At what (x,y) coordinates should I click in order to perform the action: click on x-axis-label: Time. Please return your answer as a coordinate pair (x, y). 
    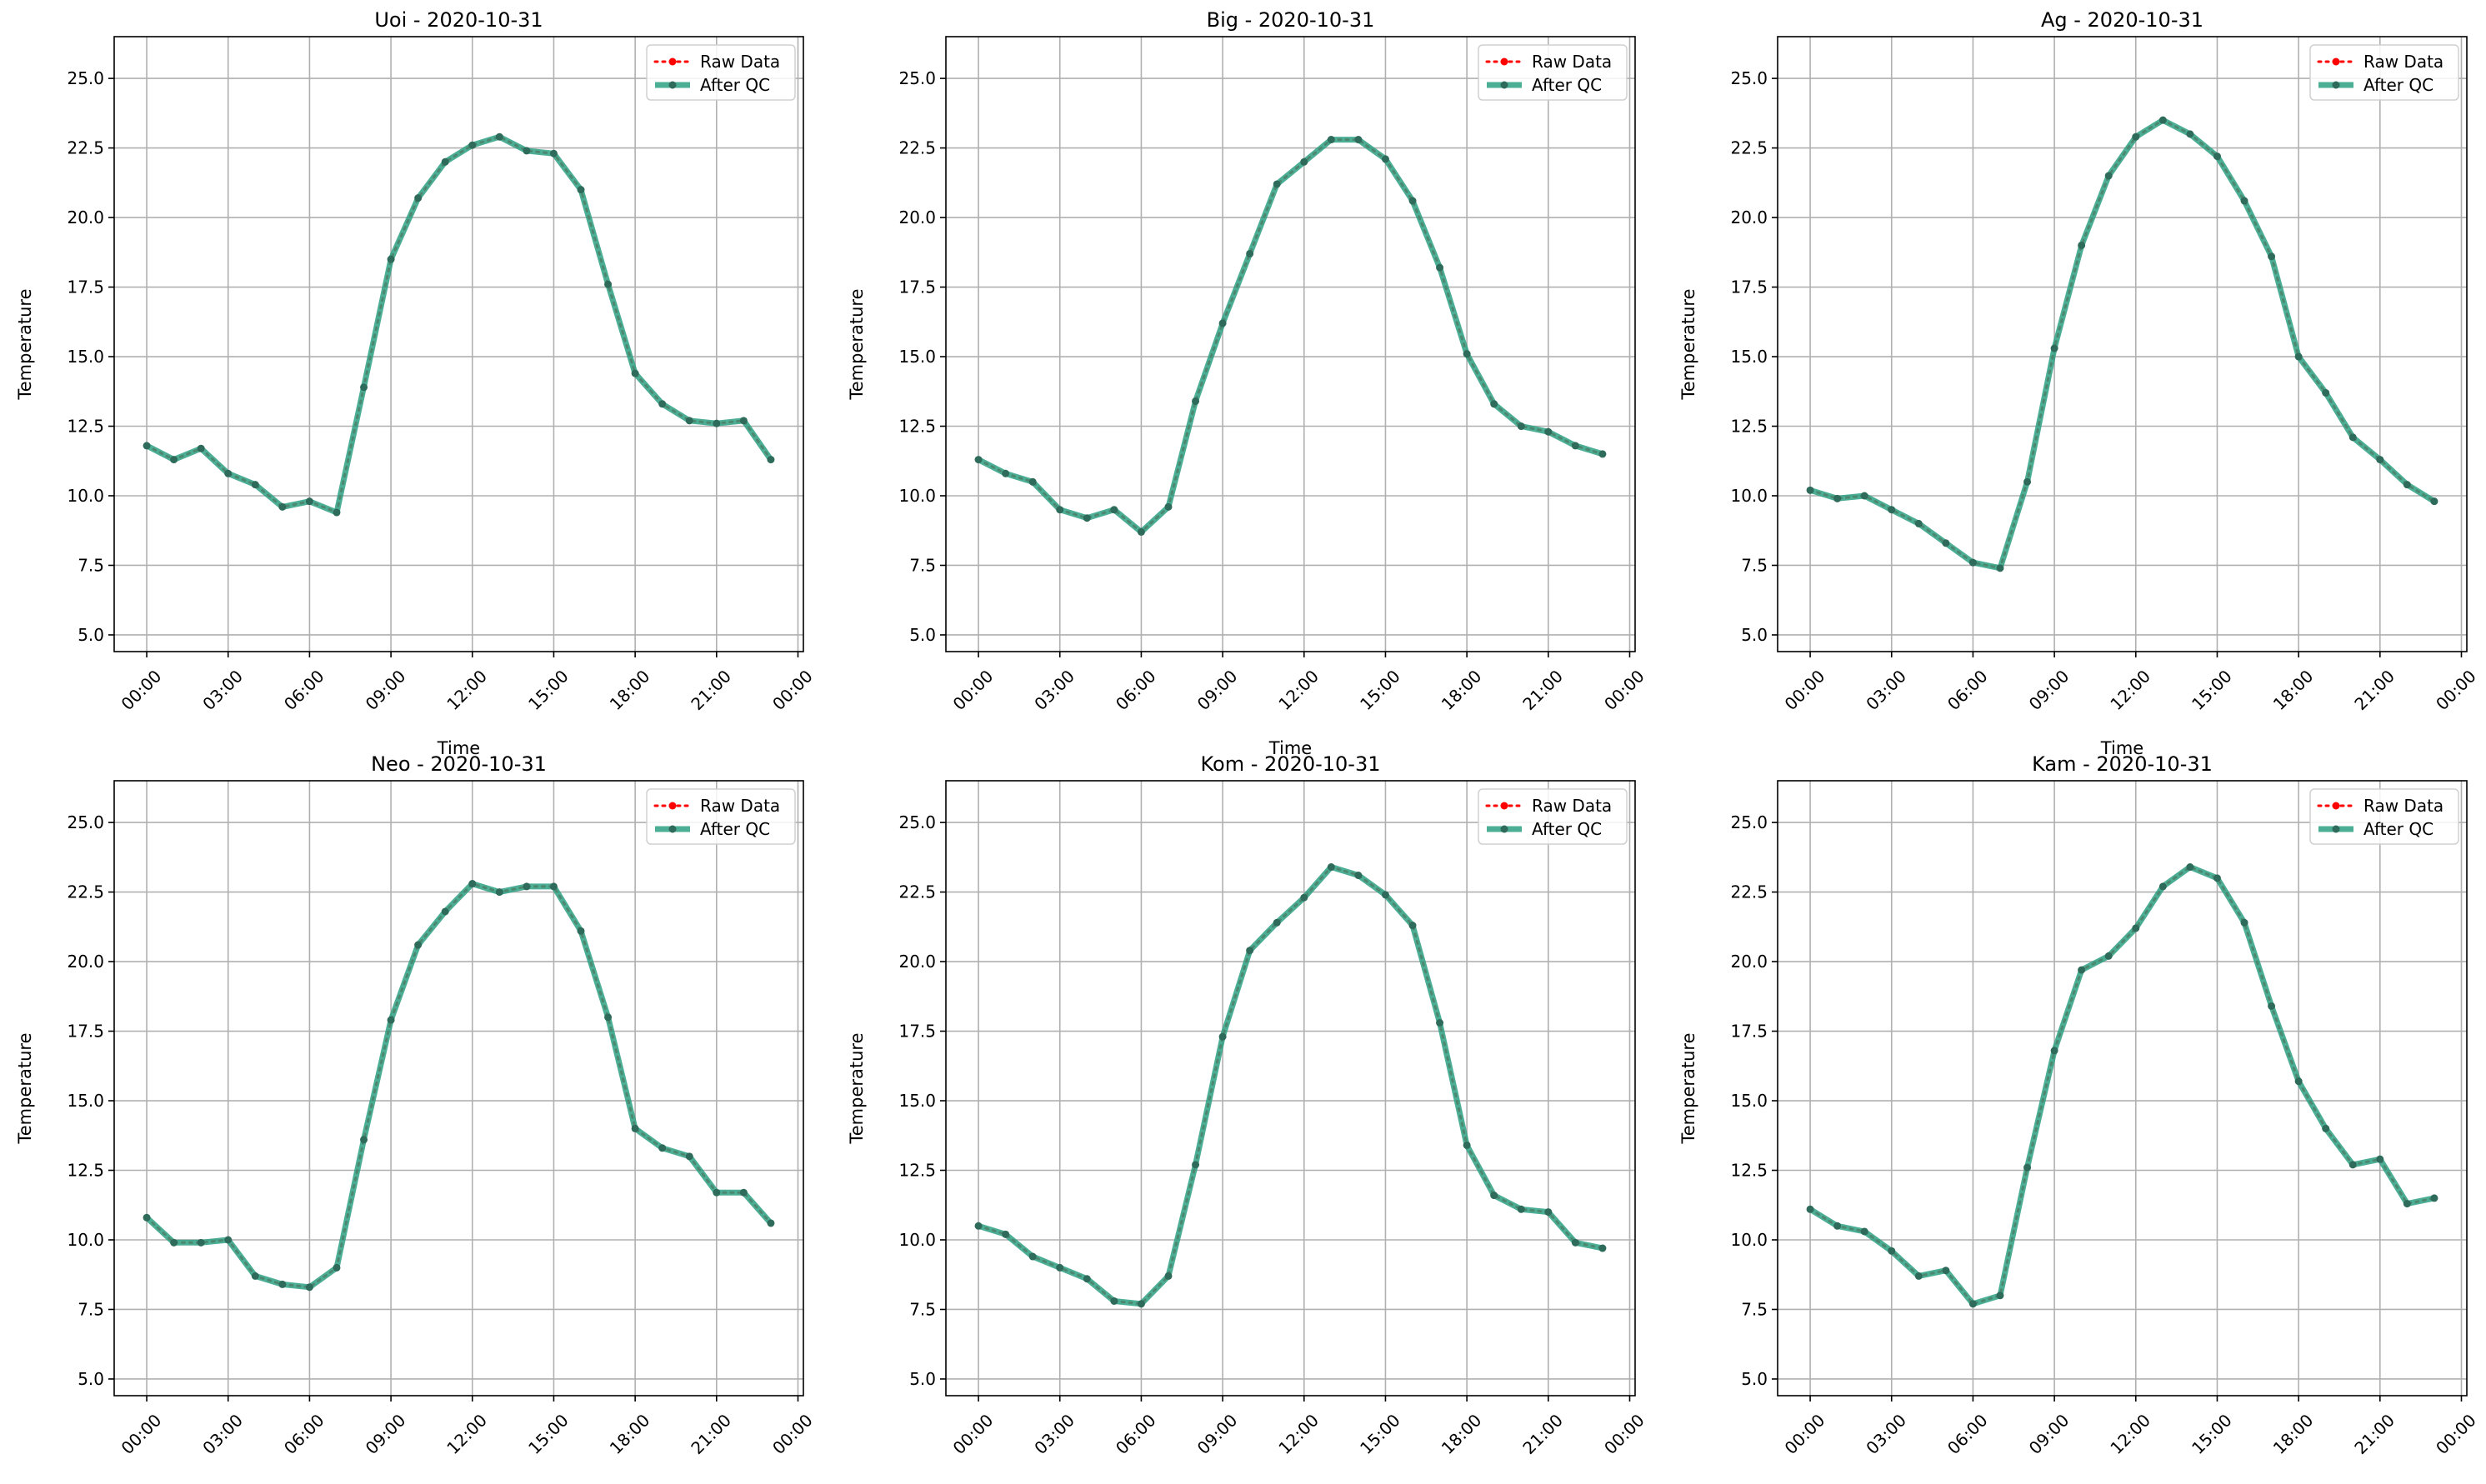
    Looking at the image, I should click on (2121, 748).